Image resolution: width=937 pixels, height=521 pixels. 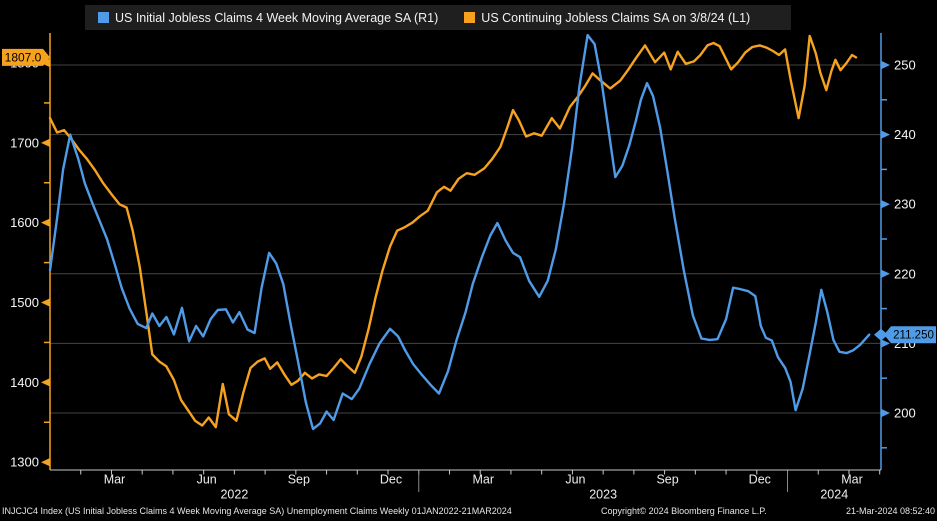 I want to click on left-axis-tick-label: 1400, so click(x=24, y=382).